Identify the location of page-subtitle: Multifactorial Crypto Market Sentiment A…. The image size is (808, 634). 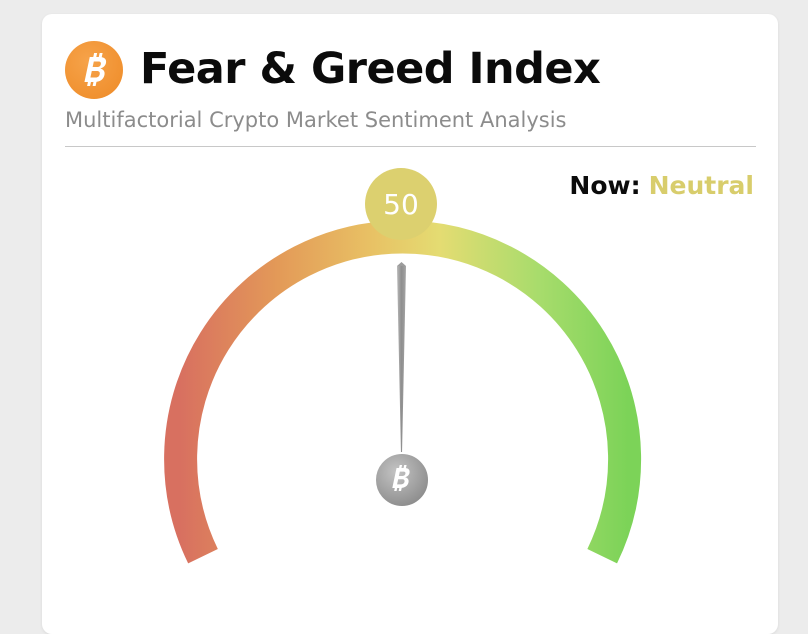
(316, 120).